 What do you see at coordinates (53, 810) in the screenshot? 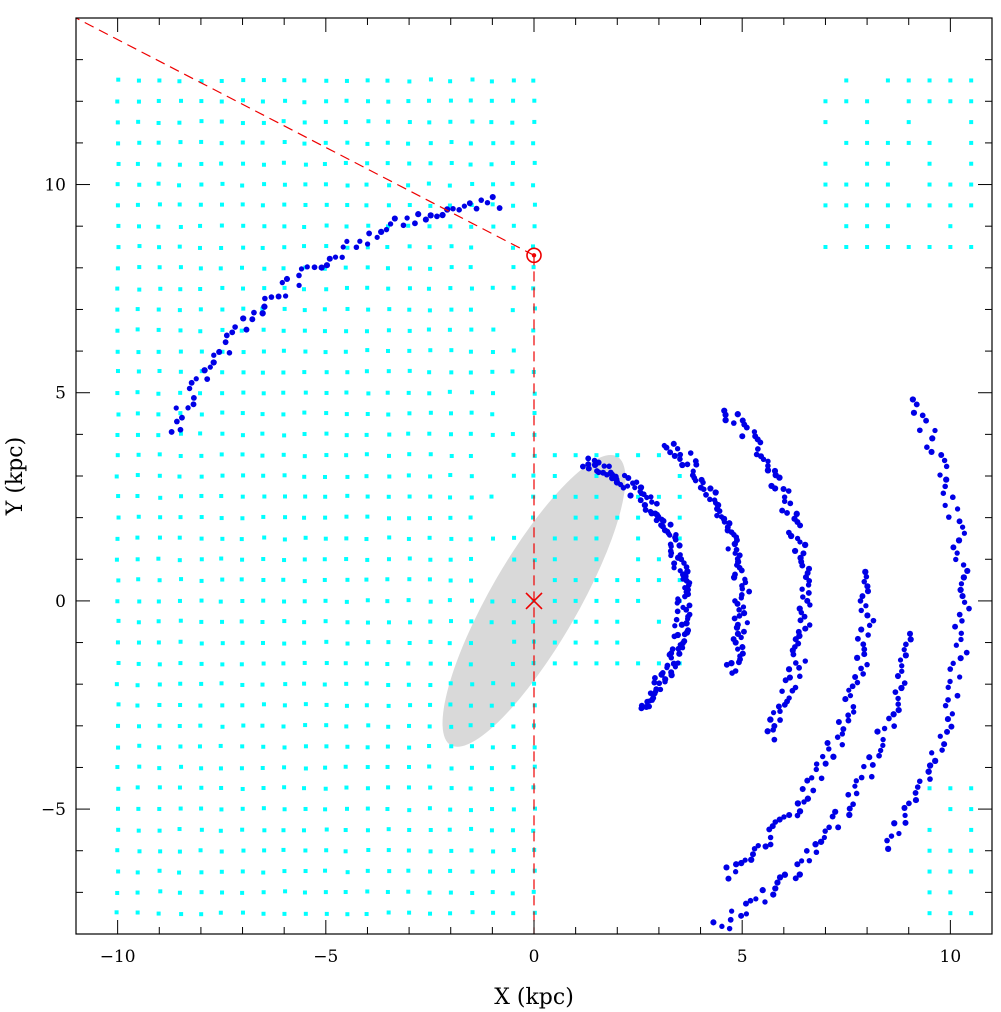
I see `y-tick-label: −5` at bounding box center [53, 810].